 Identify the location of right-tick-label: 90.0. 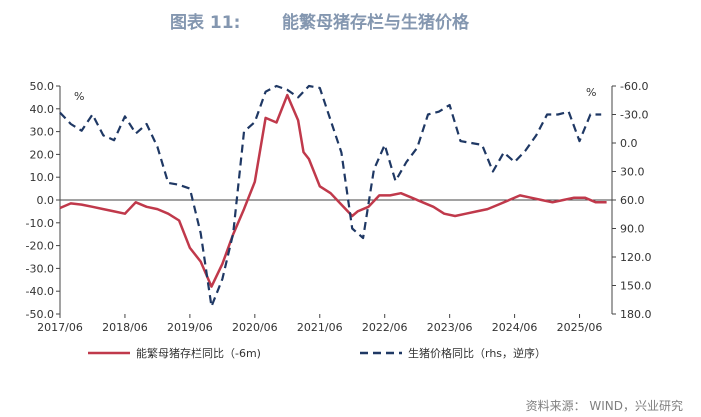
(632, 229).